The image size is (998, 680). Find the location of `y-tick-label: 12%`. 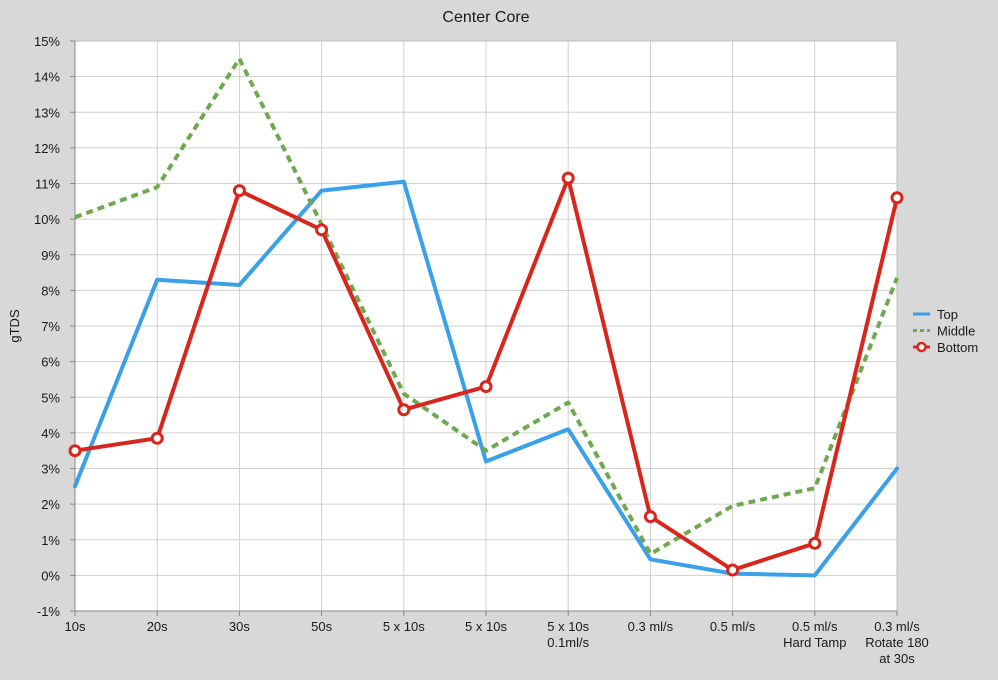

y-tick-label: 12% is located at coordinates (47, 148).